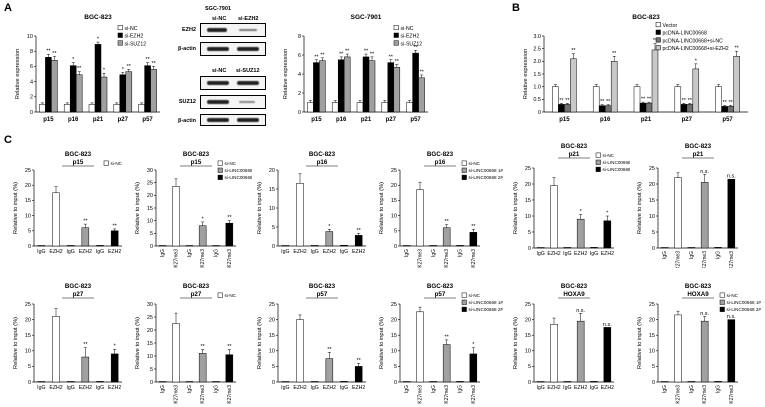 The width and height of the screenshot is (765, 407). What do you see at coordinates (186, 49) in the screenshot?
I see `wb-row-label: β-actin` at bounding box center [186, 49].